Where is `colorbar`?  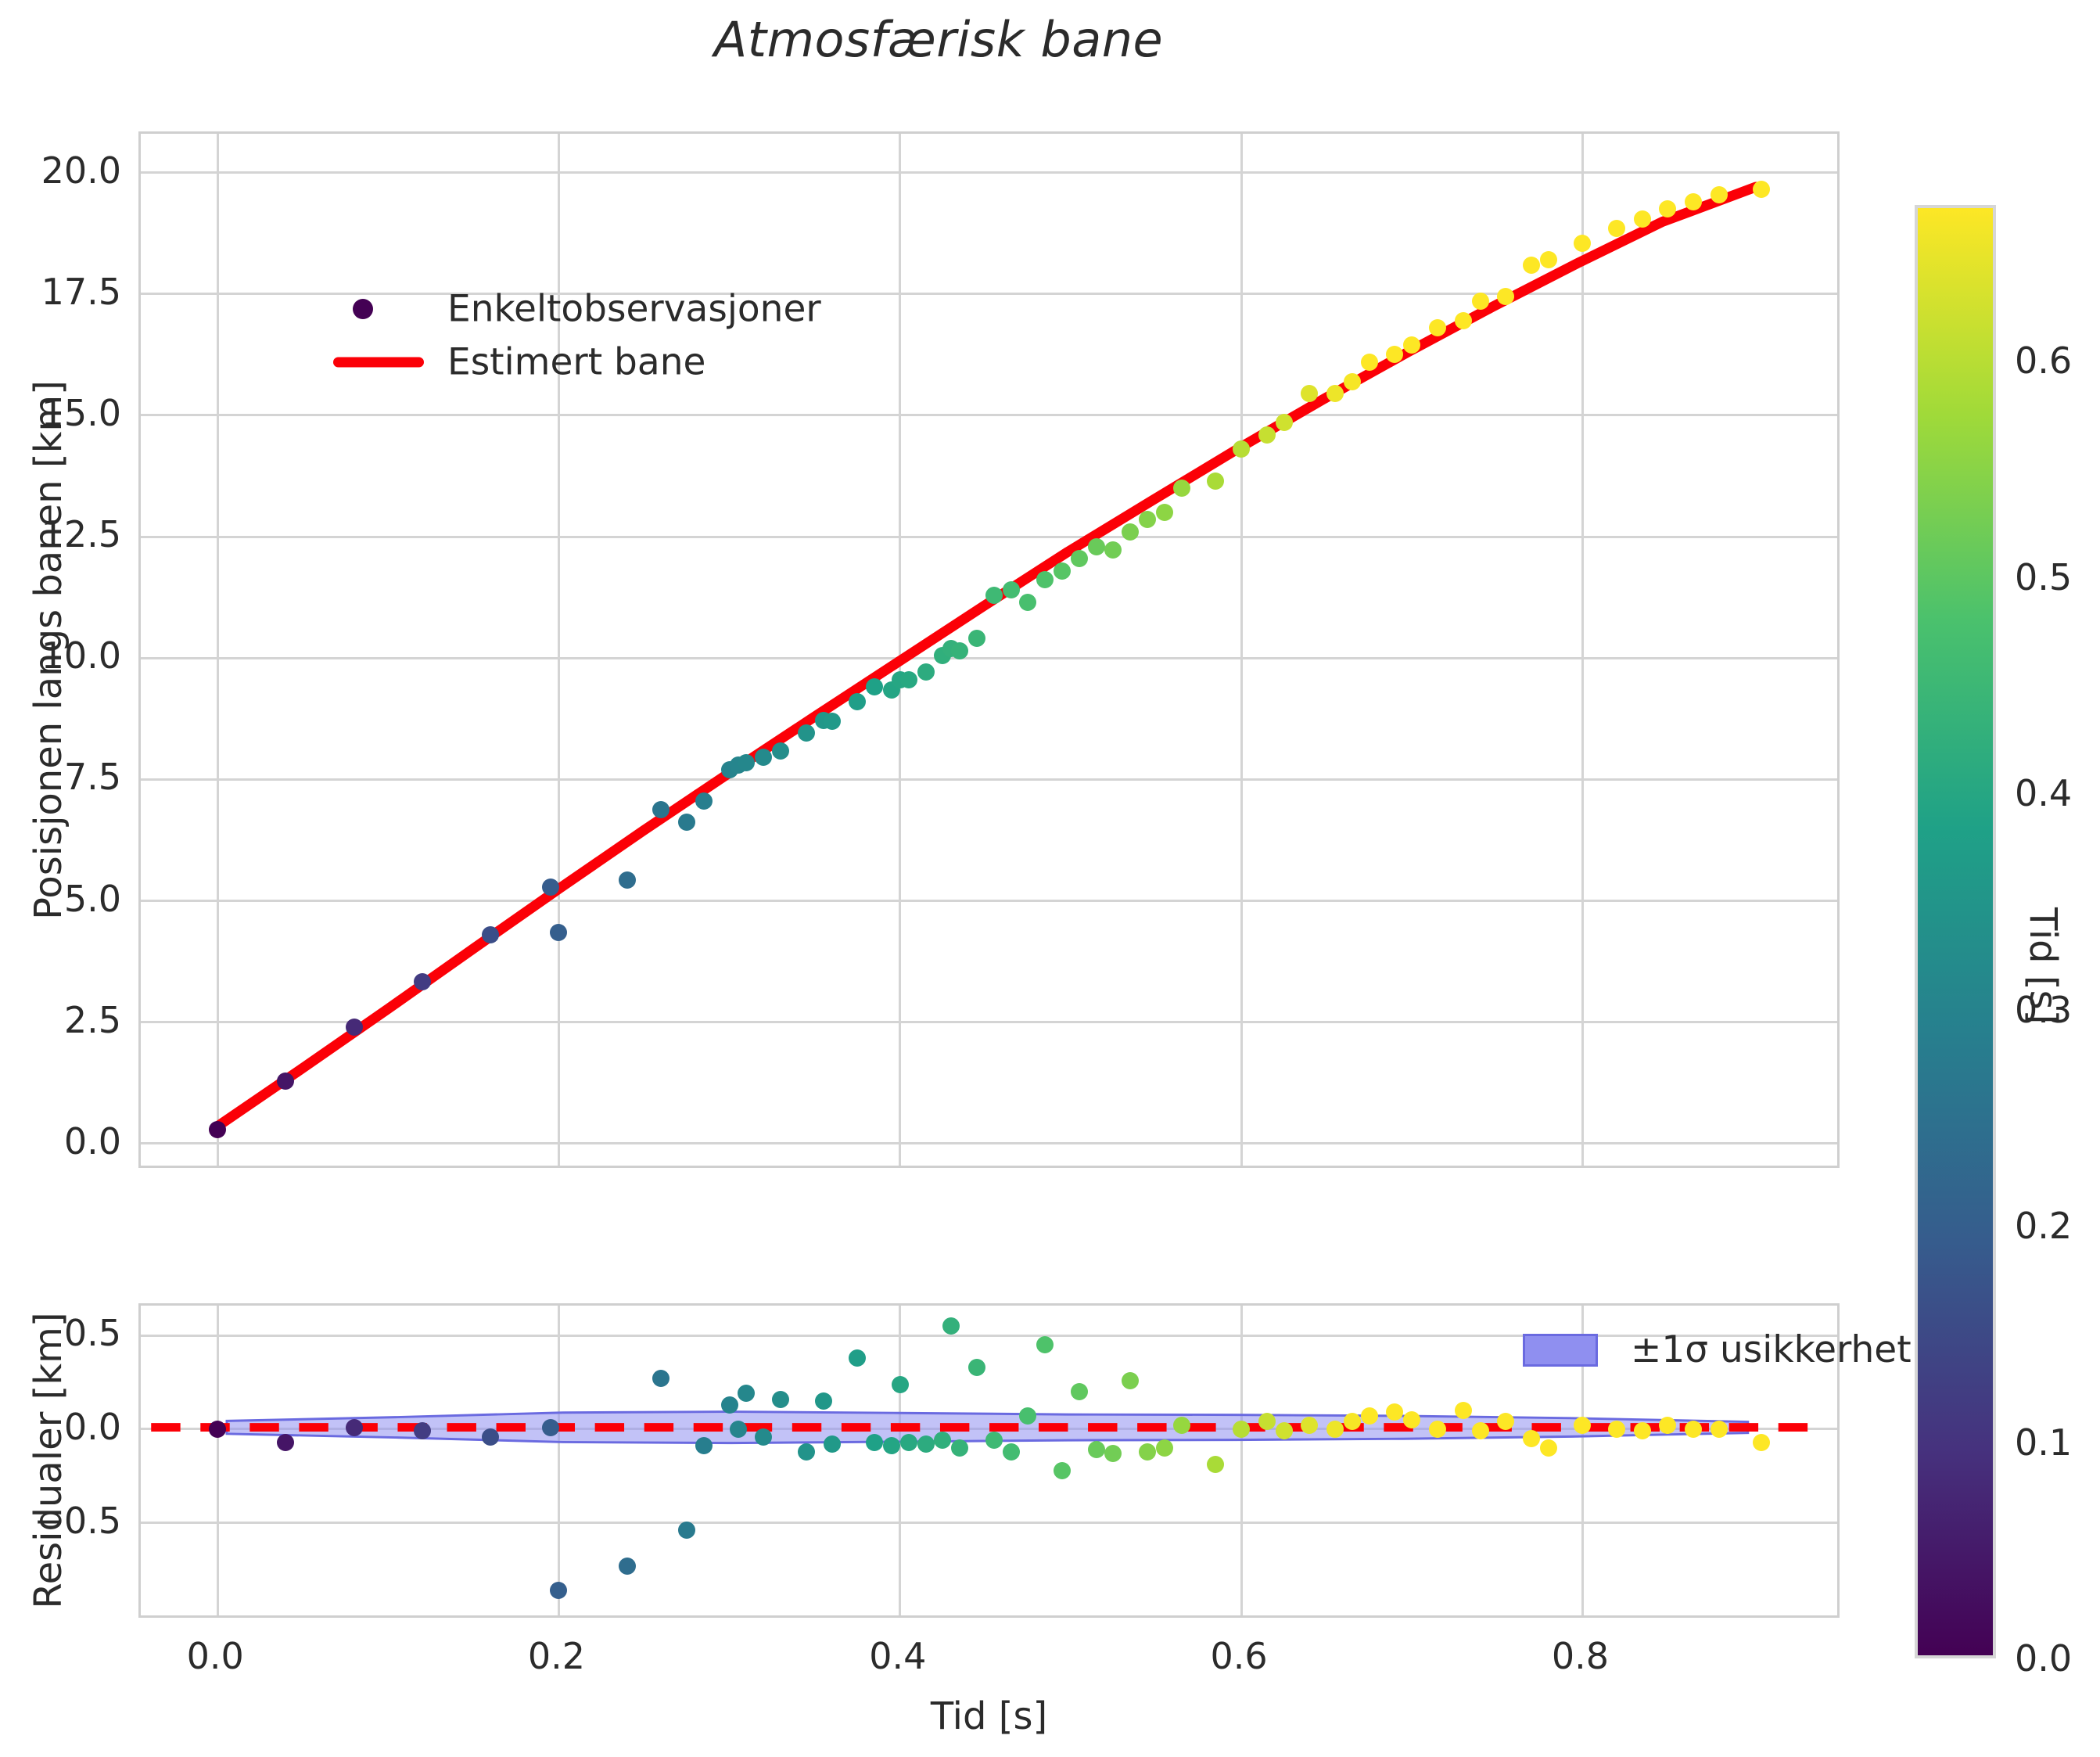 colorbar is located at coordinates (1955, 932).